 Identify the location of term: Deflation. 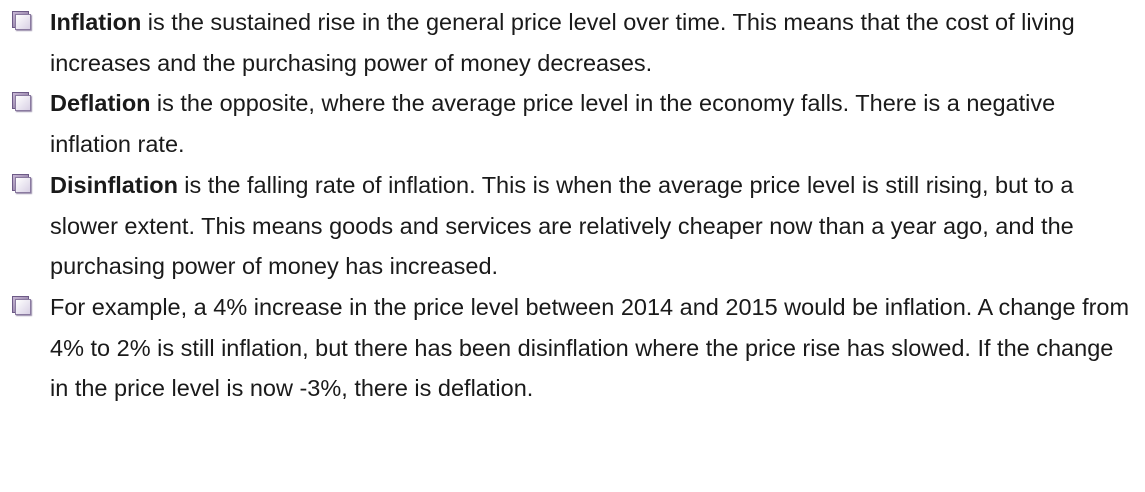
(100, 103).